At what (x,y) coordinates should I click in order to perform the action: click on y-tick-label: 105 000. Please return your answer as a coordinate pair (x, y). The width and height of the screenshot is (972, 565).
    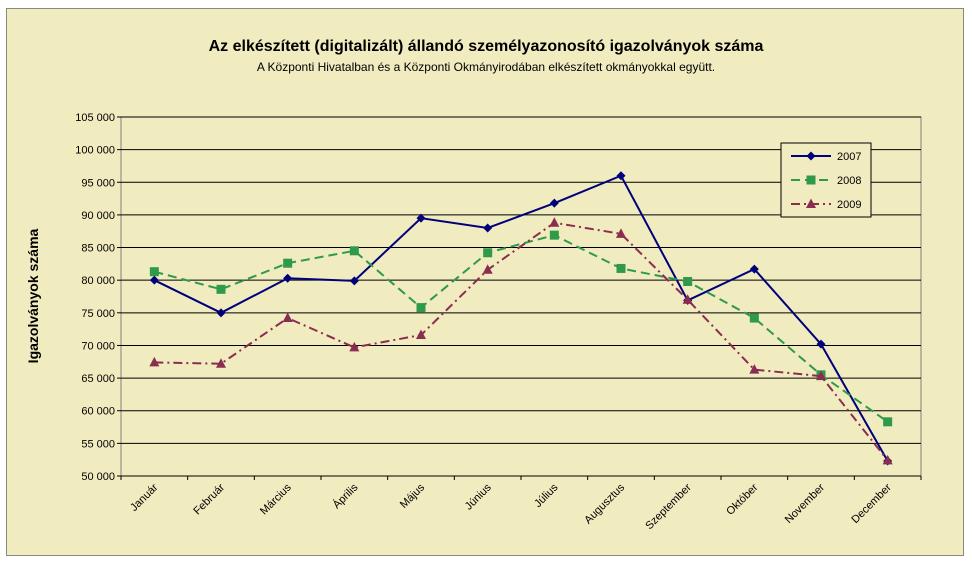
    Looking at the image, I should click on (95, 118).